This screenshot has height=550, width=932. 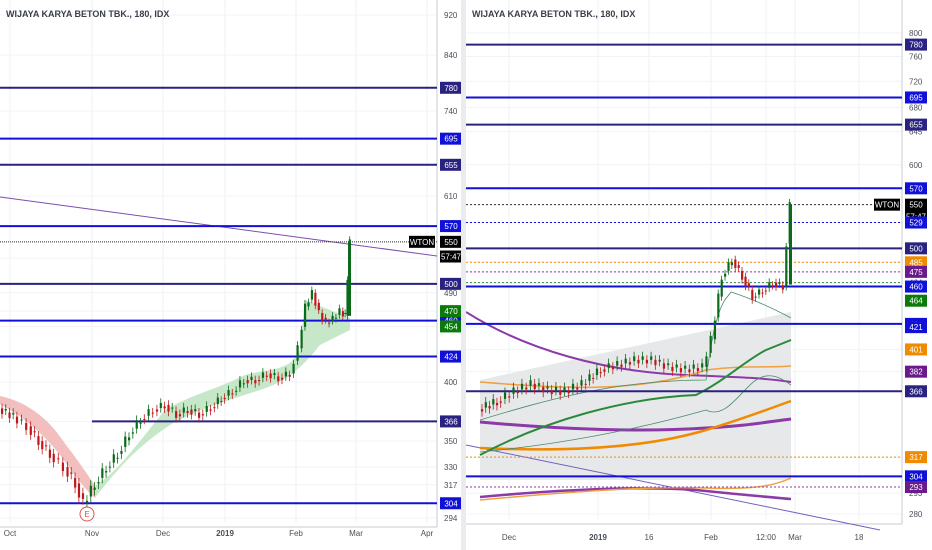 I want to click on price-tag-label: 529, so click(x=916, y=223).